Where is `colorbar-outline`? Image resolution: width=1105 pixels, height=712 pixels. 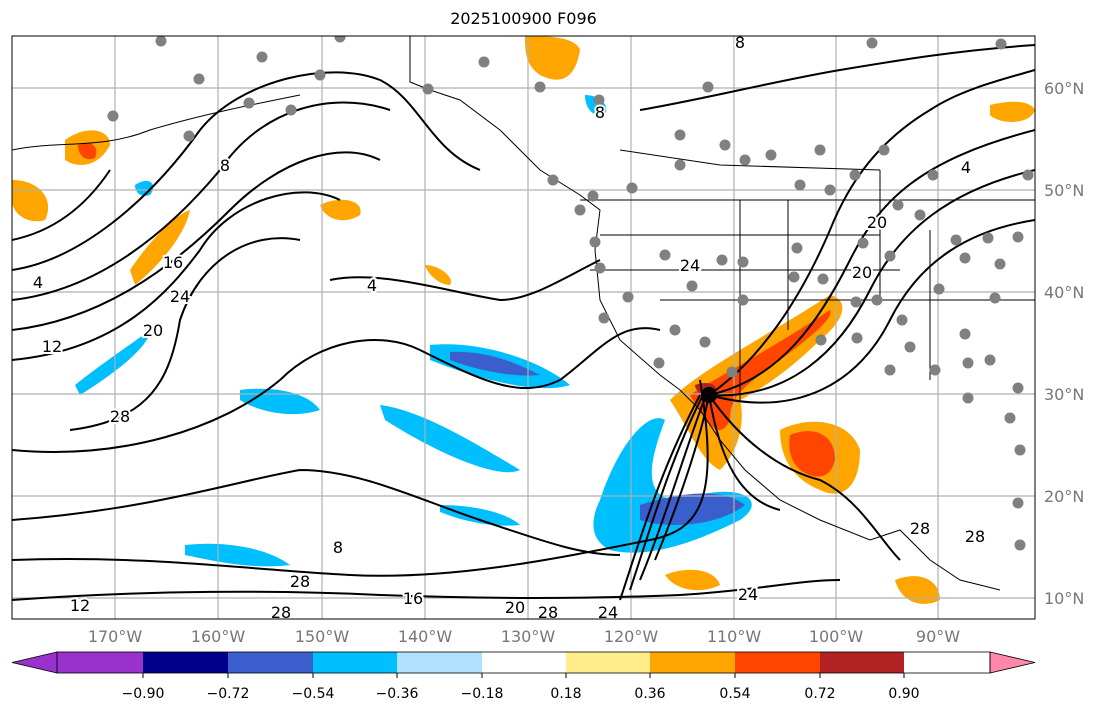 colorbar-outline is located at coordinates (523, 662).